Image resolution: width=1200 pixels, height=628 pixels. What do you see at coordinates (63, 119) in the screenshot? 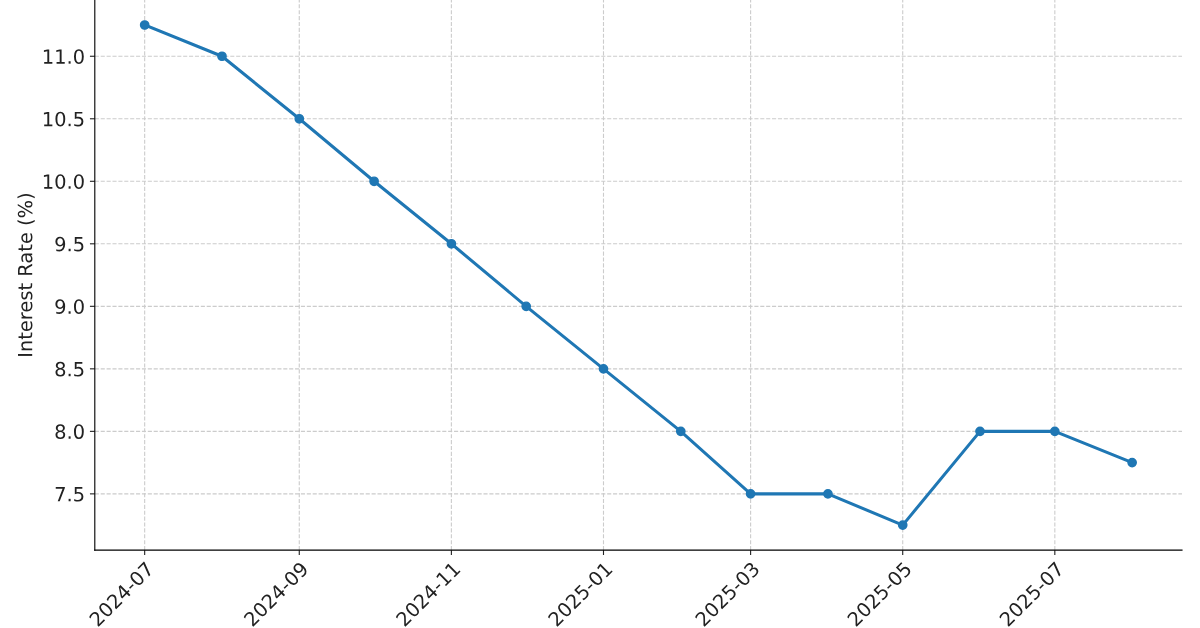
I see `y-tick-label: 10.5` at bounding box center [63, 119].